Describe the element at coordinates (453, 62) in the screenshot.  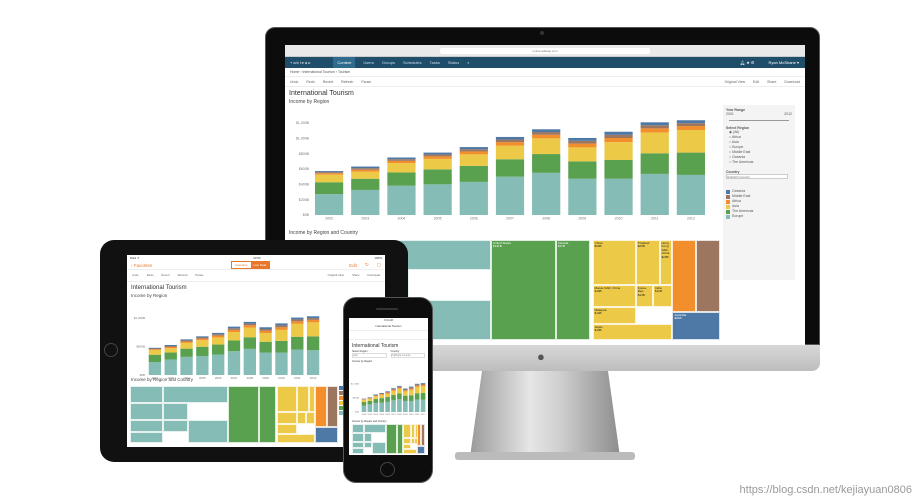
I see `nav-status: Status` at that location.